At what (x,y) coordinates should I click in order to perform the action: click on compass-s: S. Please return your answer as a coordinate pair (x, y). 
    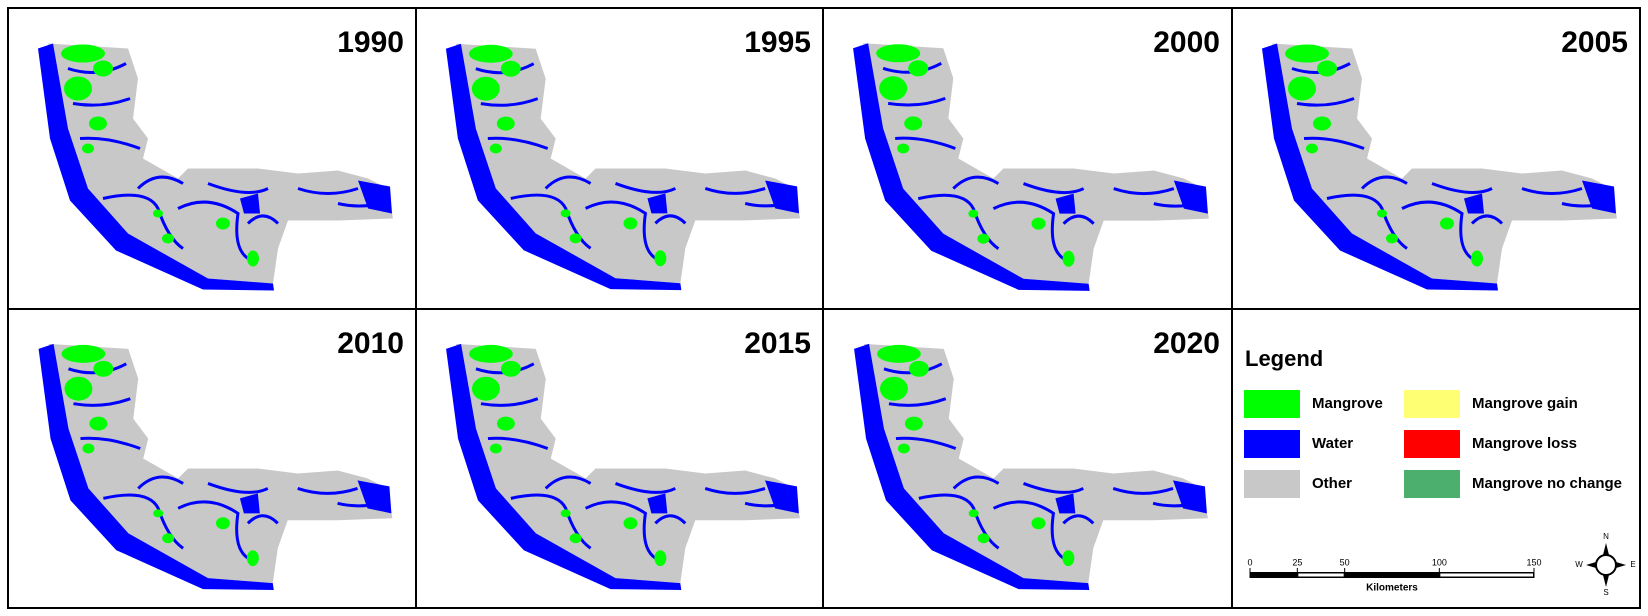
    Looking at the image, I should click on (1605, 592).